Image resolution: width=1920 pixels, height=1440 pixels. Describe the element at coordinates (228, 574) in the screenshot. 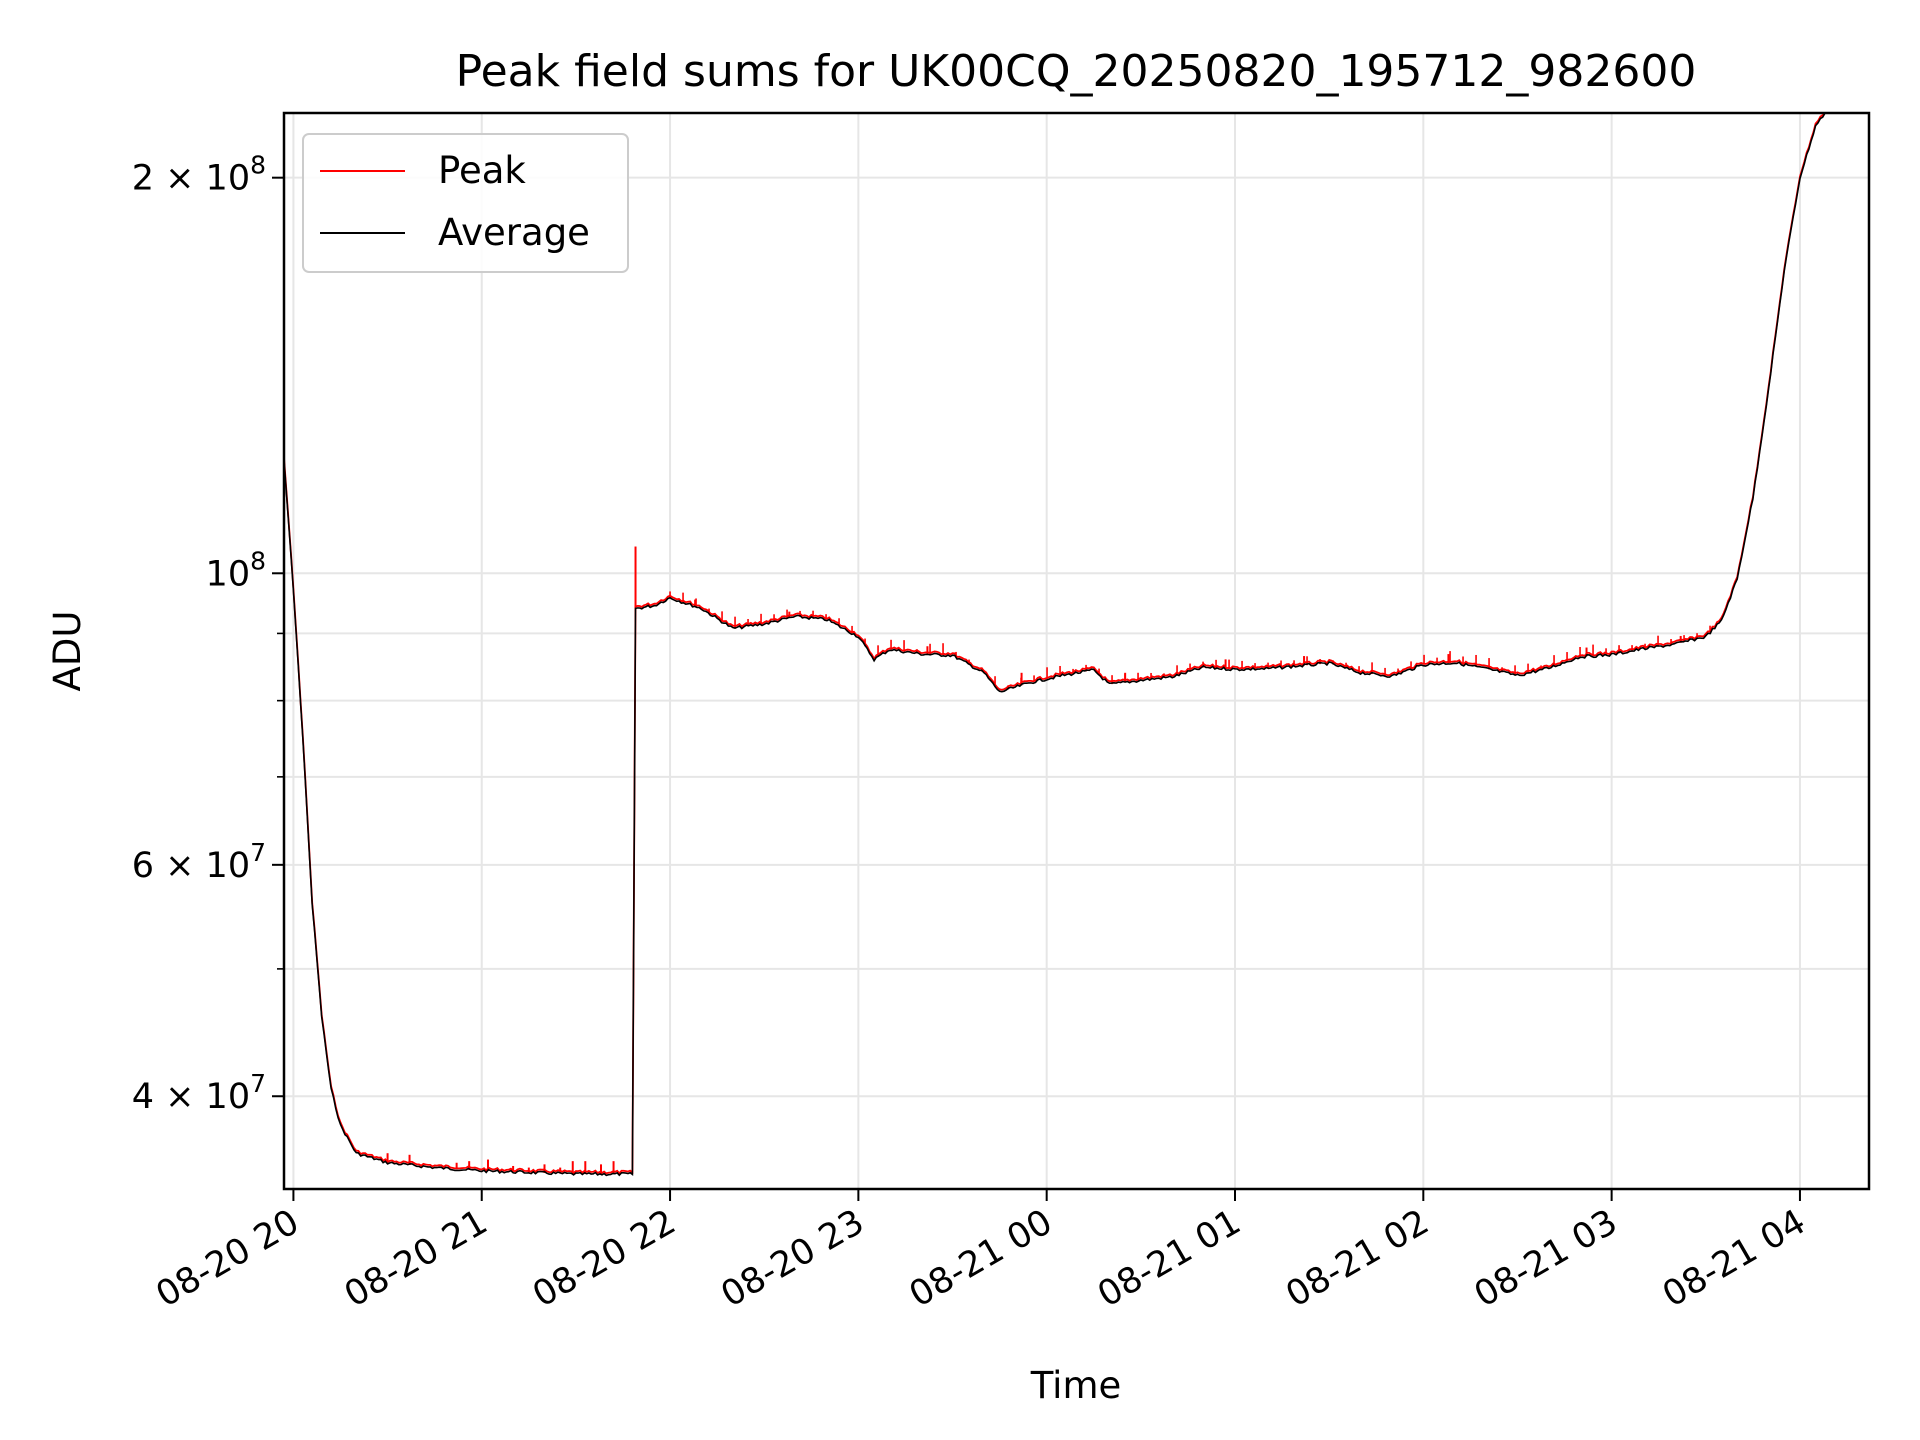

I see `y-tick-label-base: 10` at that location.